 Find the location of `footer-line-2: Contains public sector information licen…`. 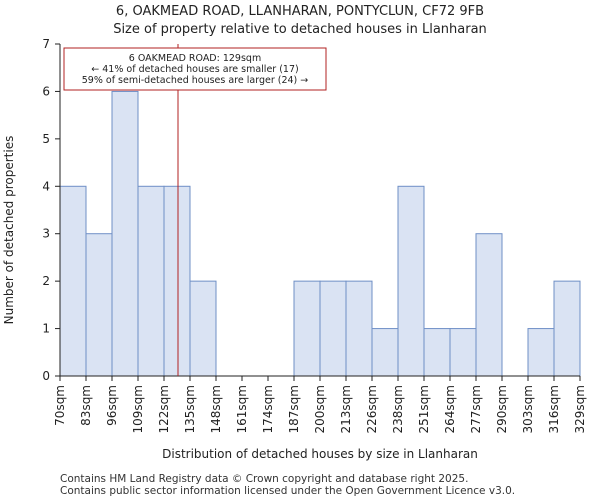

footer-line-2: Contains public sector information licen… is located at coordinates (288, 491).